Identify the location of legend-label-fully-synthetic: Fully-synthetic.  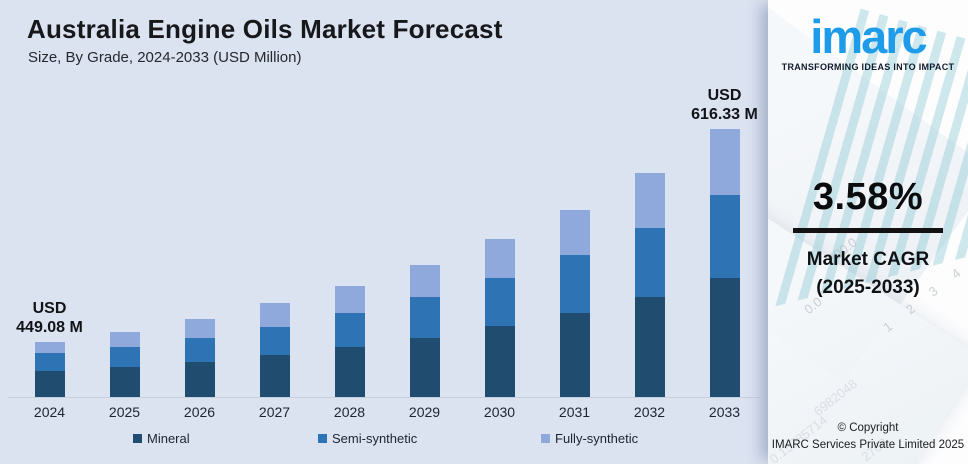
(597, 438).